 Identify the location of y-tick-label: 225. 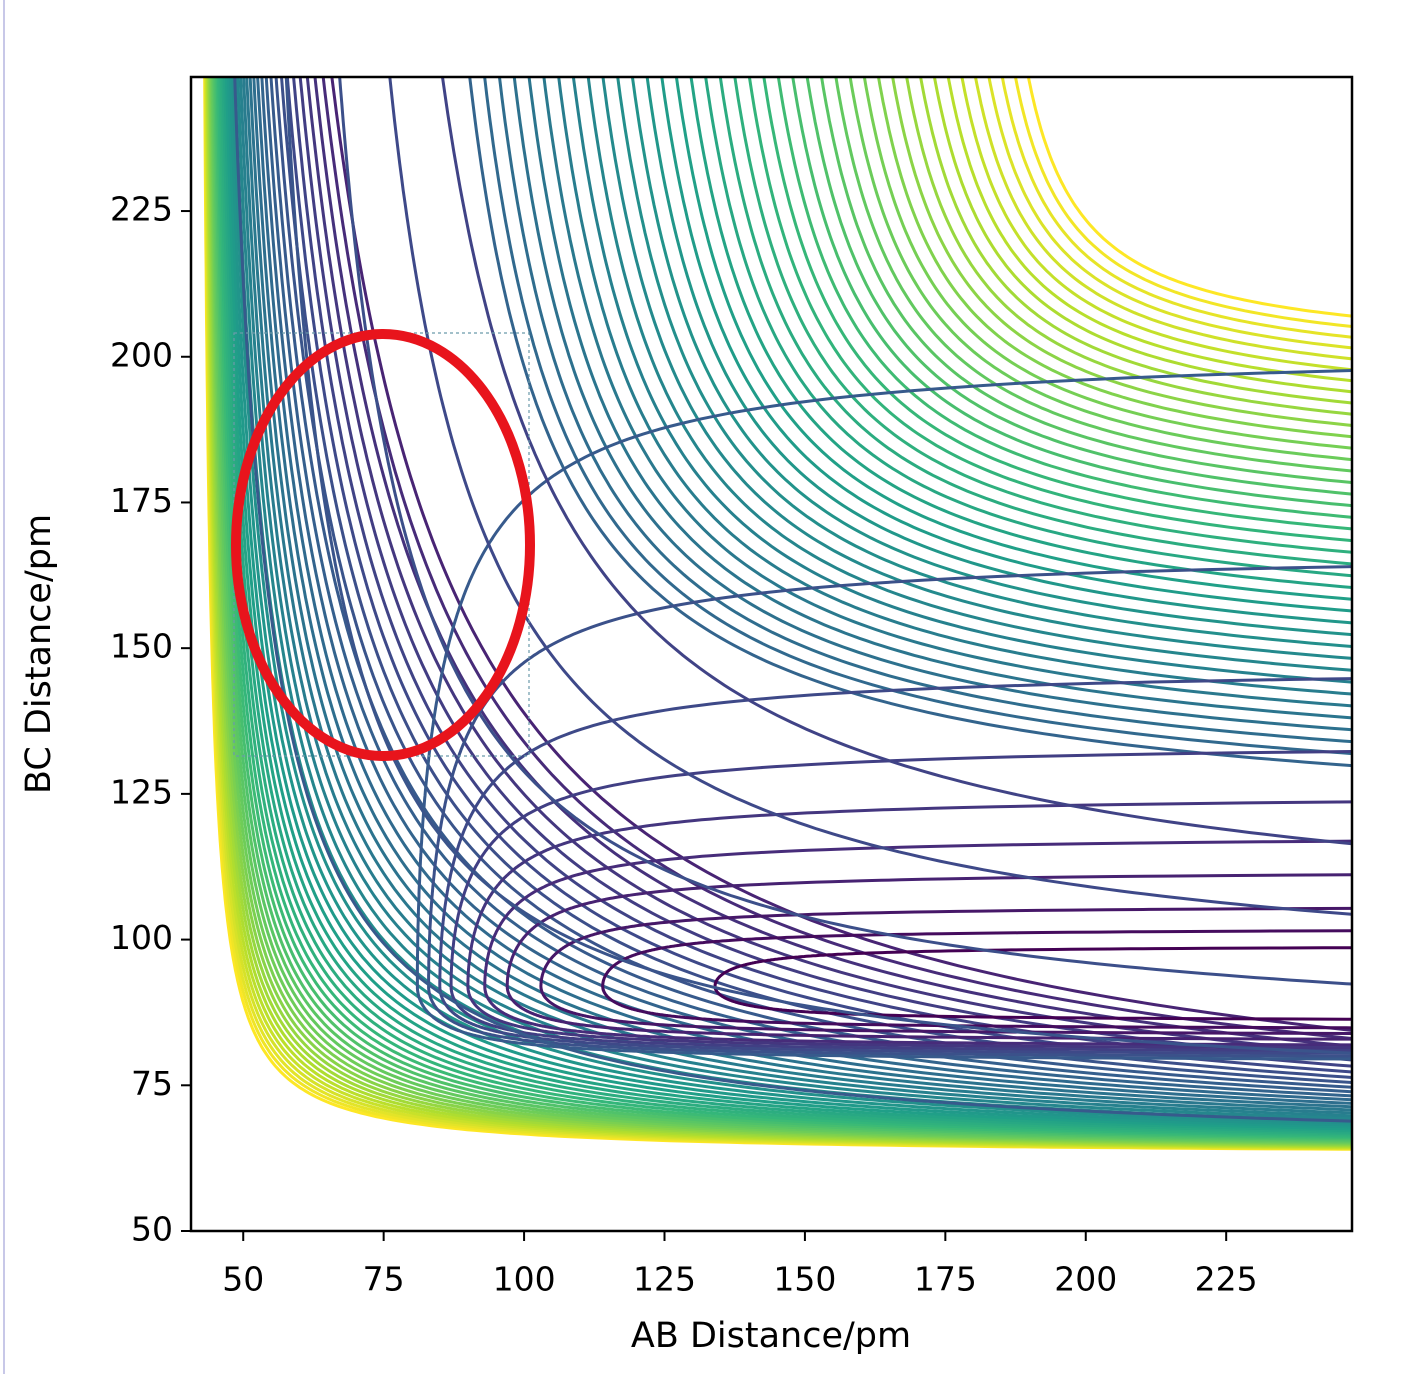
(141, 209).